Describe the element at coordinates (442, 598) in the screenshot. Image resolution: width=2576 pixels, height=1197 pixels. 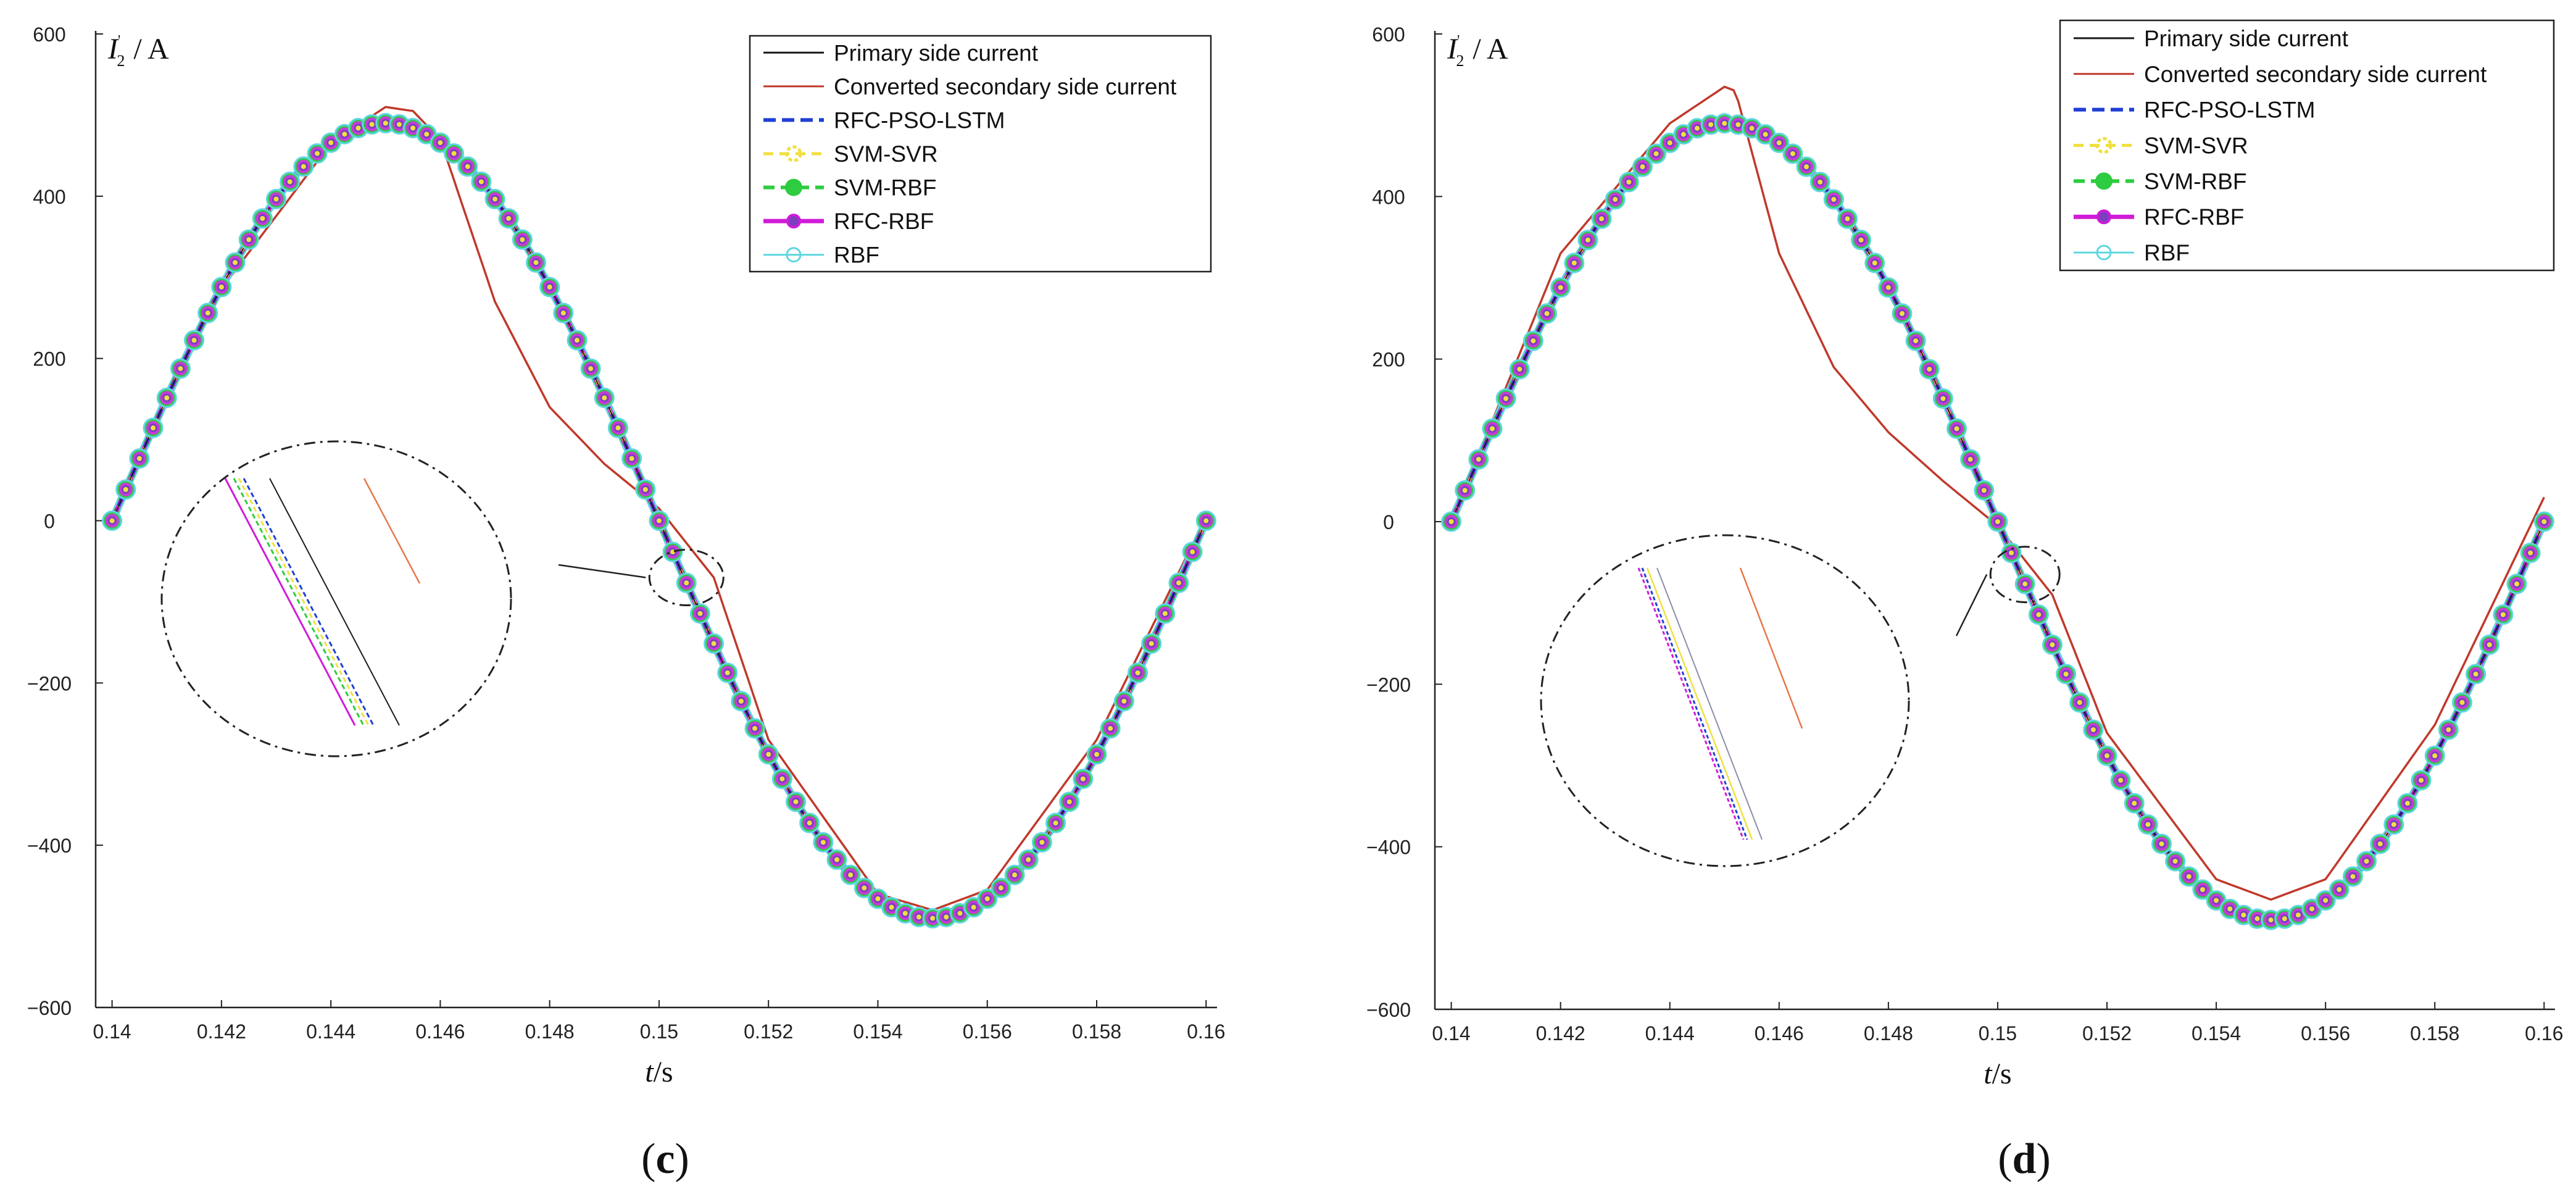
I see `zoom-inset` at that location.